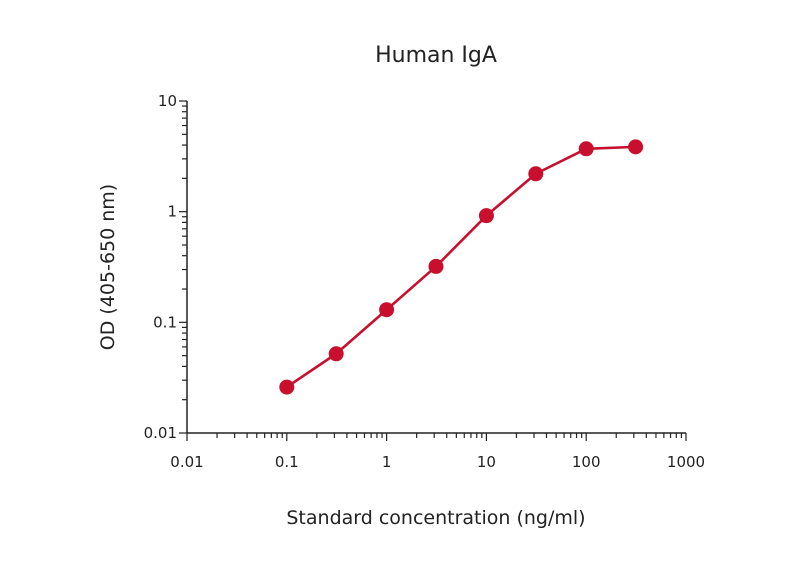 The height and width of the screenshot is (565, 800). I want to click on x-tick-label: 0.01, so click(186, 462).